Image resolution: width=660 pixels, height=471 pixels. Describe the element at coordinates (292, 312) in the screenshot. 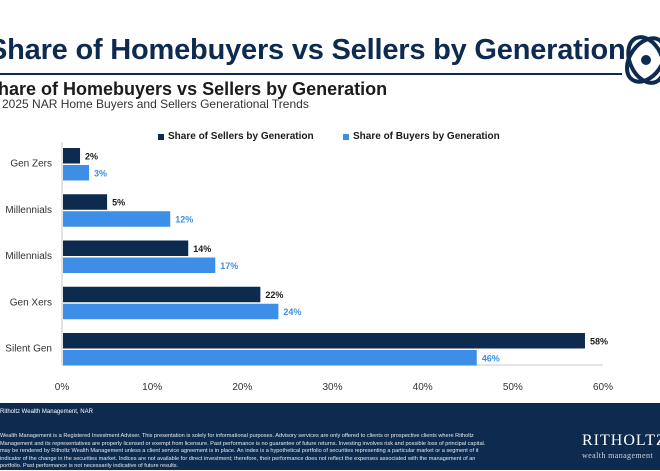

I see `buyers-data-label: 24%` at that location.